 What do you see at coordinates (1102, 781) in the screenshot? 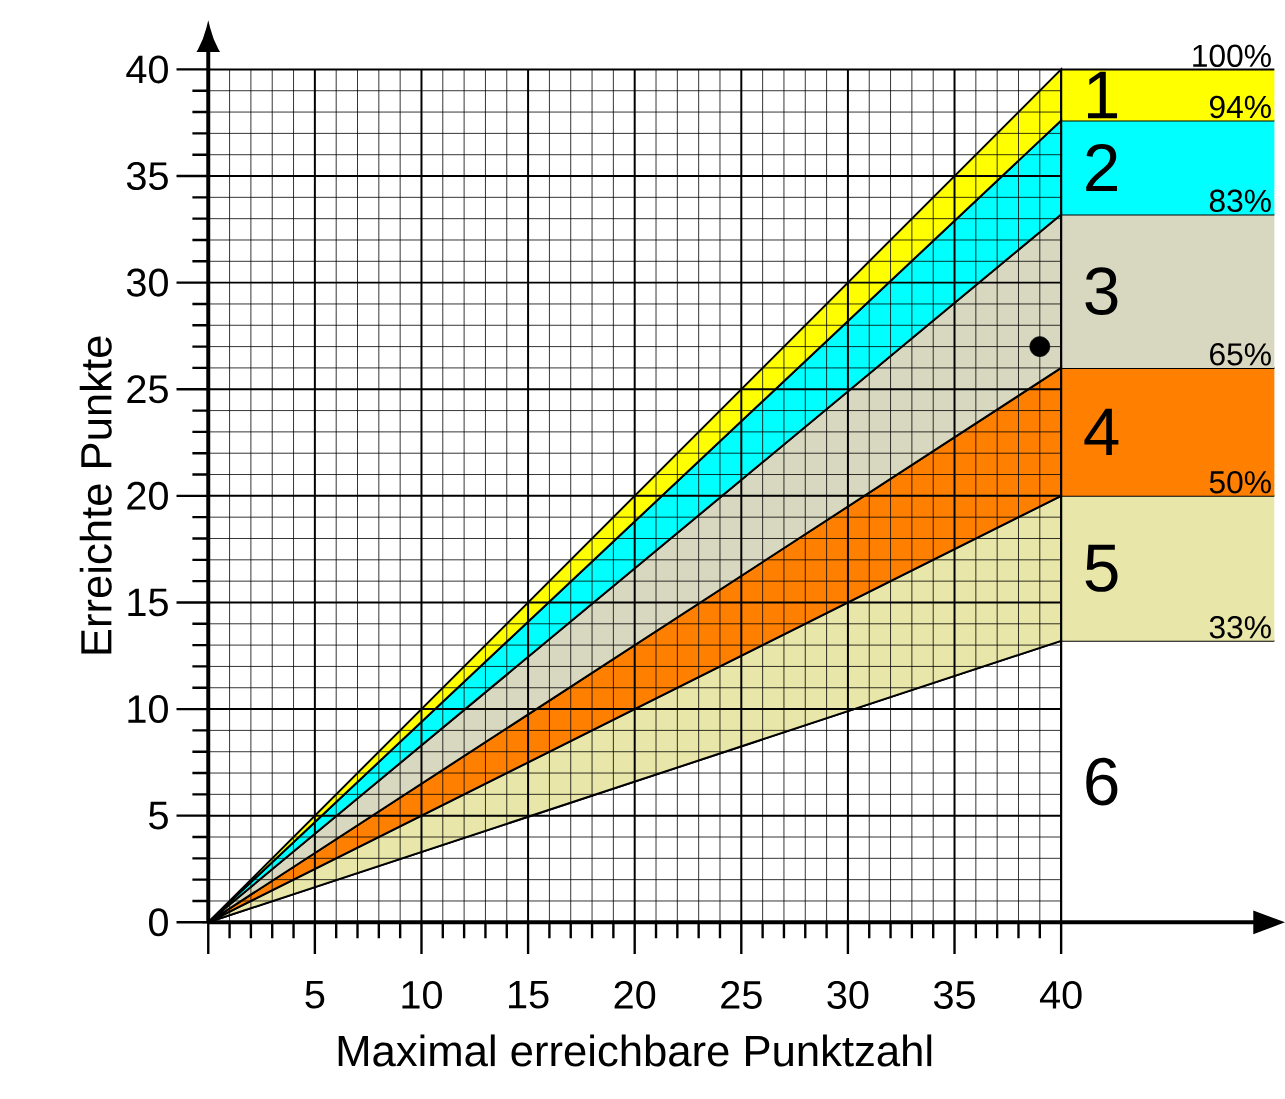
I see `series-label: 6` at bounding box center [1102, 781].